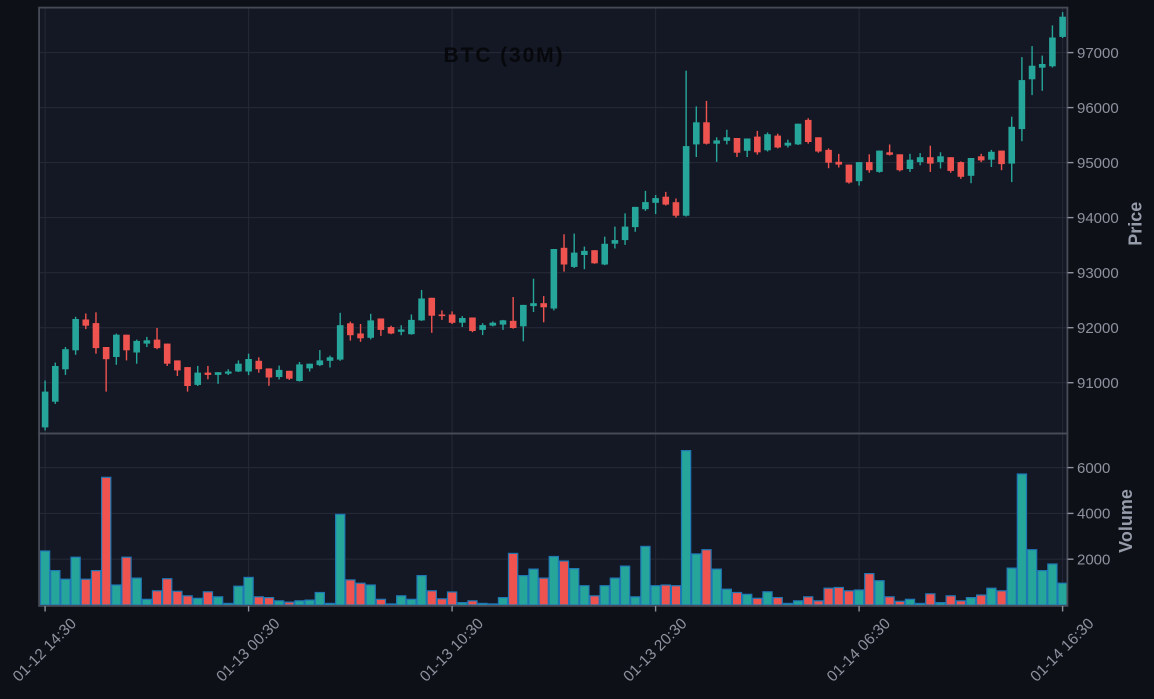 This screenshot has height=699, width=1154. I want to click on svg-text: 4000, so click(1093, 514).